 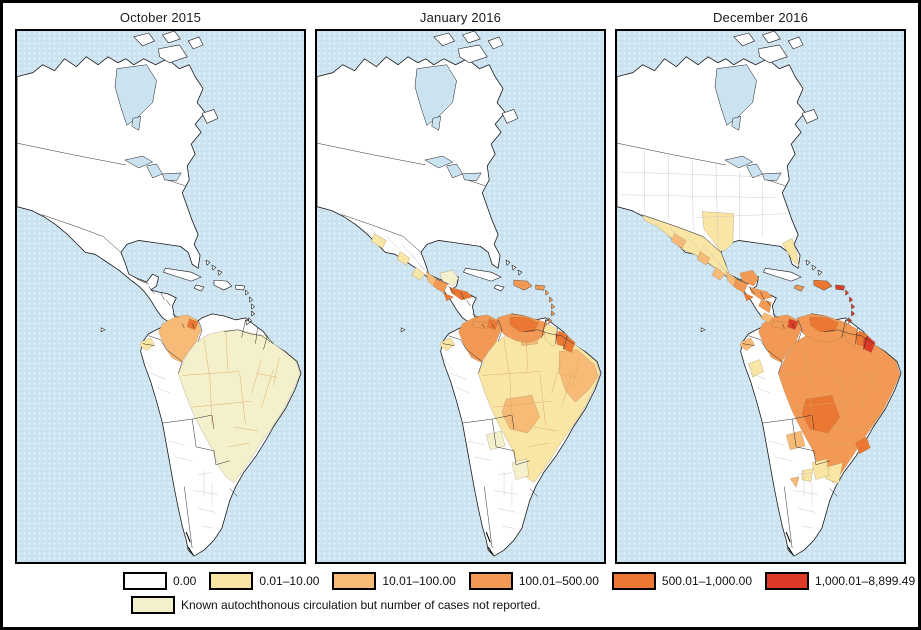 What do you see at coordinates (791, 252) in the screenshot?
I see `region-florida` at bounding box center [791, 252].